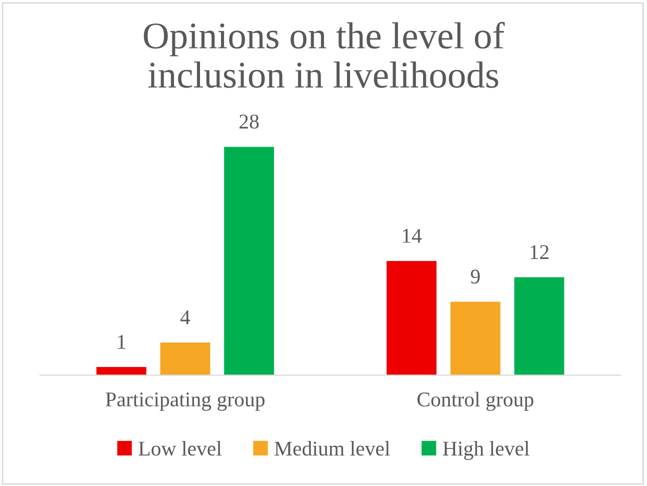  What do you see at coordinates (486, 450) in the screenshot?
I see `legend-label: High level` at bounding box center [486, 450].